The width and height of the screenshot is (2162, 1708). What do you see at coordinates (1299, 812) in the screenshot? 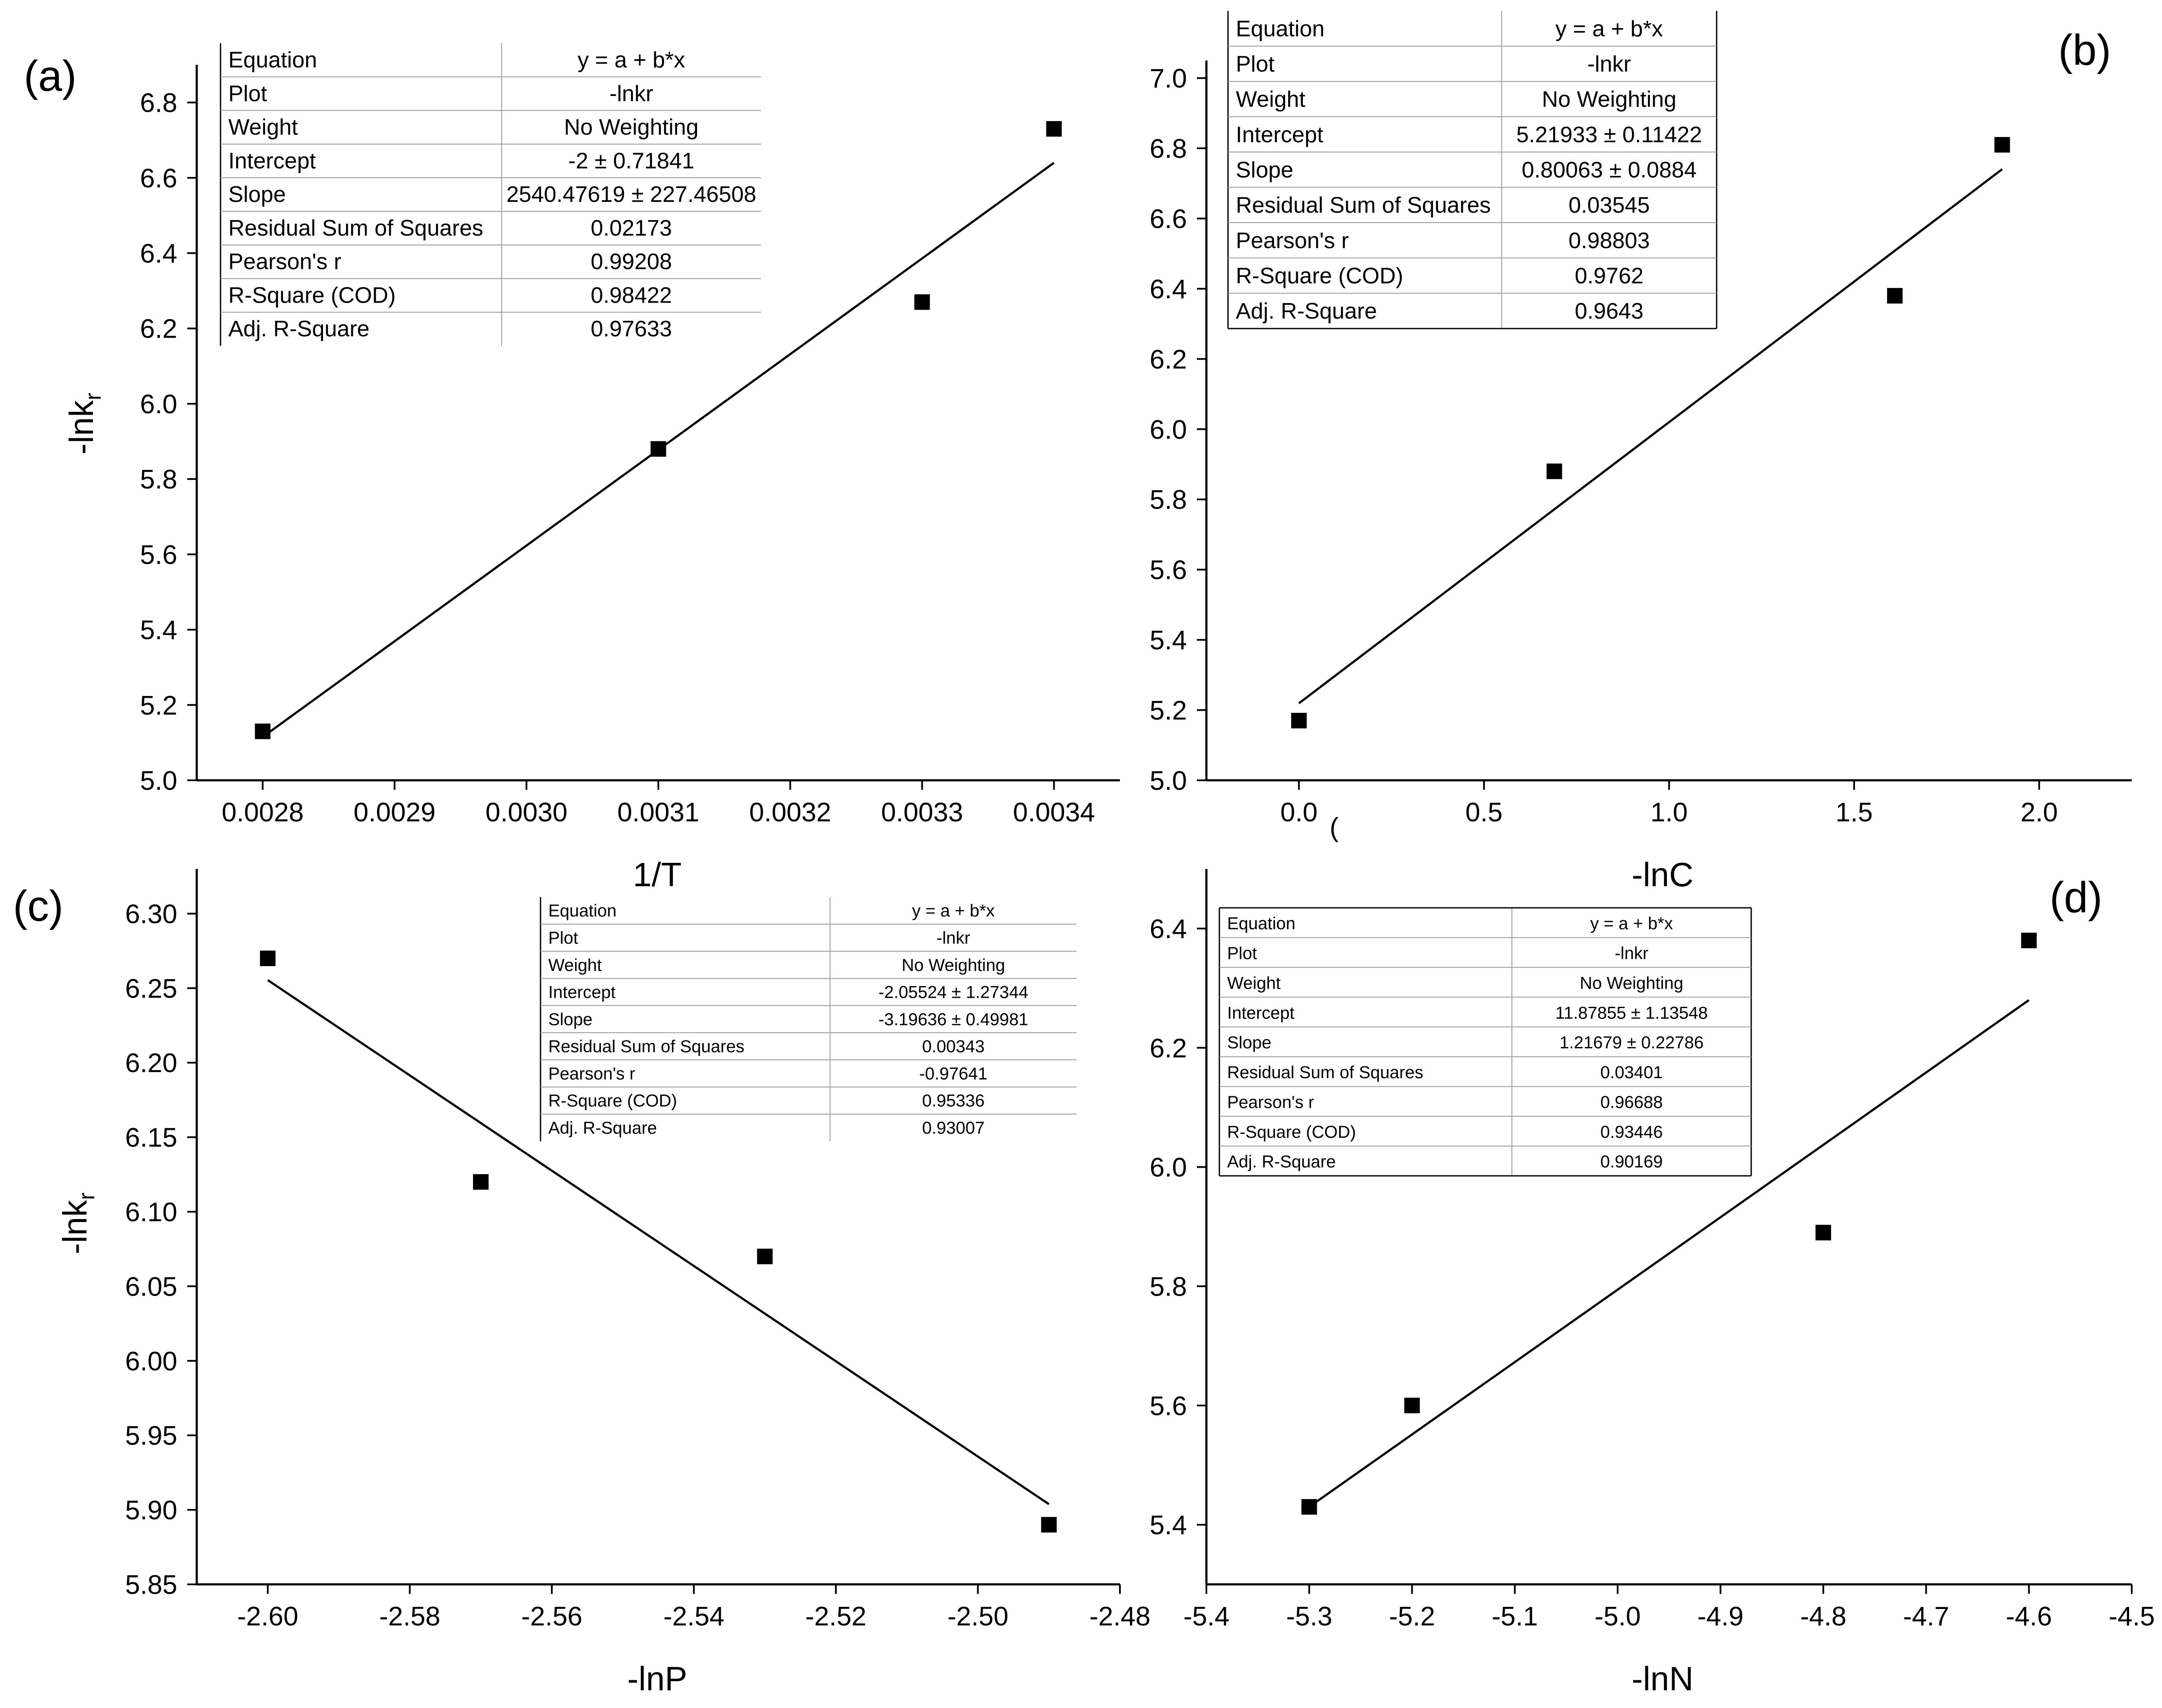
I see `x-tick-label: 0.0` at bounding box center [1299, 812].